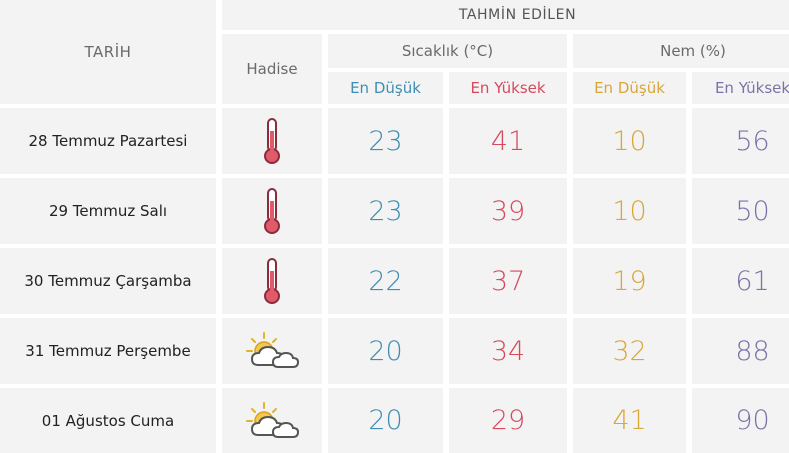  Describe the element at coordinates (108, 281) in the screenshot. I see `row-date: 30 Temmuz Çarşamba` at that location.